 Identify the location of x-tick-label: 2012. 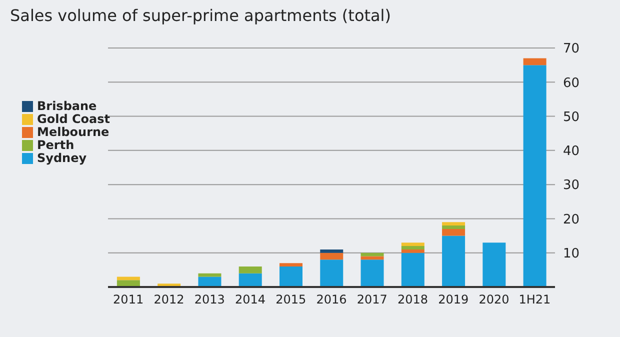
(169, 299).